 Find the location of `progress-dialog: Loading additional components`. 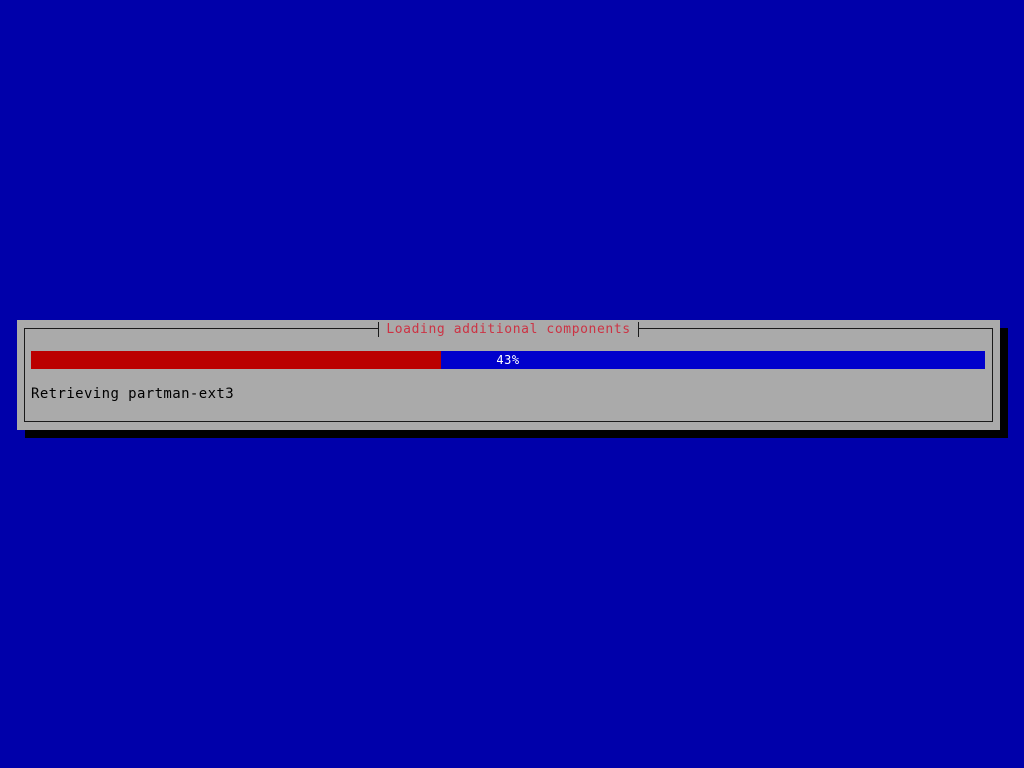

progress-dialog: Loading additional components is located at coordinates (508, 375).